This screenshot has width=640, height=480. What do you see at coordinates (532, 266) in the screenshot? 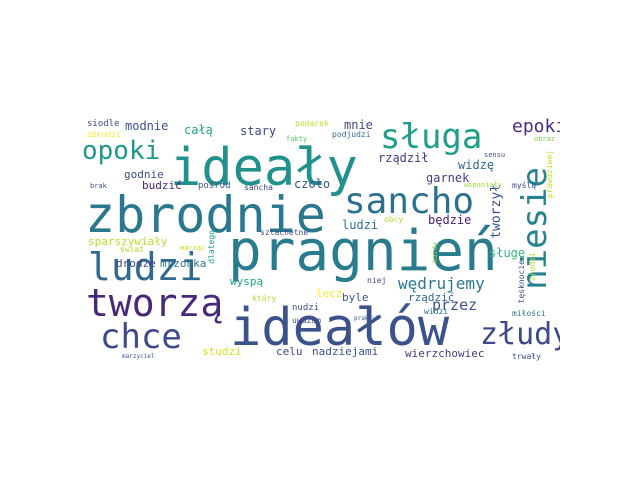
I see `word-zrodzi: zrodzi` at bounding box center [532, 266].